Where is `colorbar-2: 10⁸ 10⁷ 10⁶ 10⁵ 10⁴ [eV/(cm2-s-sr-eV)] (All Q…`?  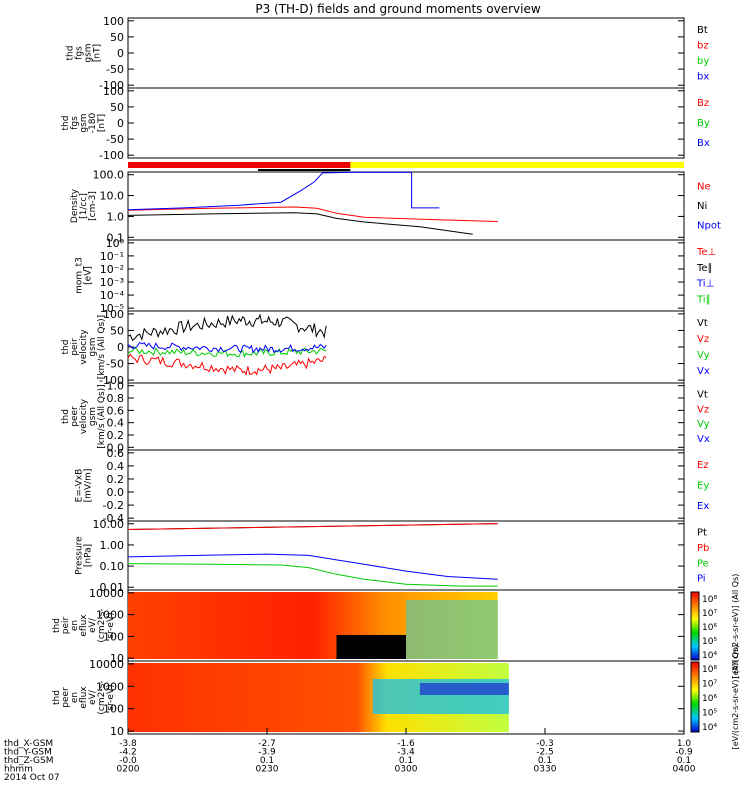
colorbar-2: 10⁸ 10⁷ 10⁶ 10⁵ 10⁴ [eV/(cm2-s-sr-eV)] (All Q… is located at coordinates (715, 697).